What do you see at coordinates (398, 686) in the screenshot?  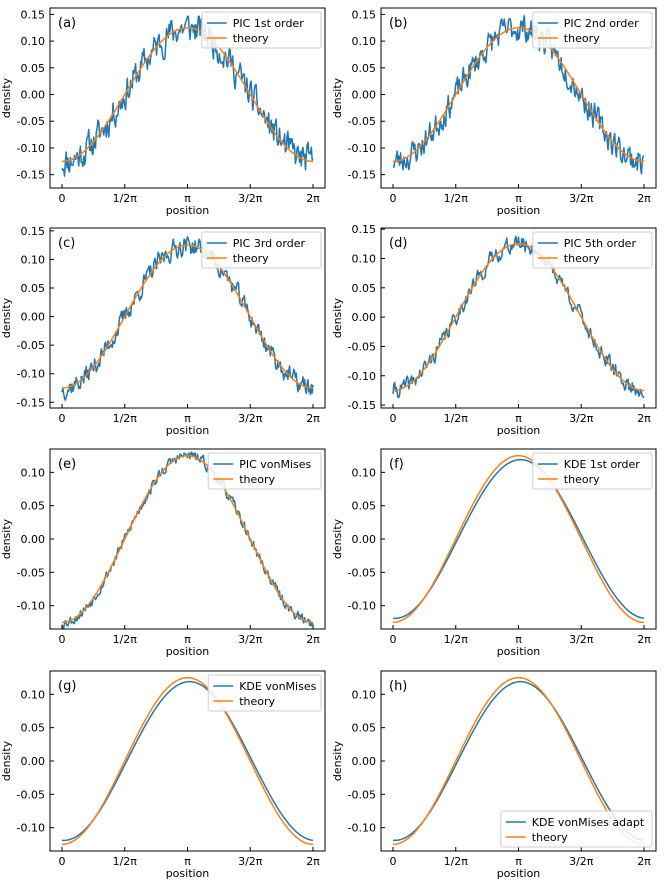 I see `panel-label: (h)` at bounding box center [398, 686].